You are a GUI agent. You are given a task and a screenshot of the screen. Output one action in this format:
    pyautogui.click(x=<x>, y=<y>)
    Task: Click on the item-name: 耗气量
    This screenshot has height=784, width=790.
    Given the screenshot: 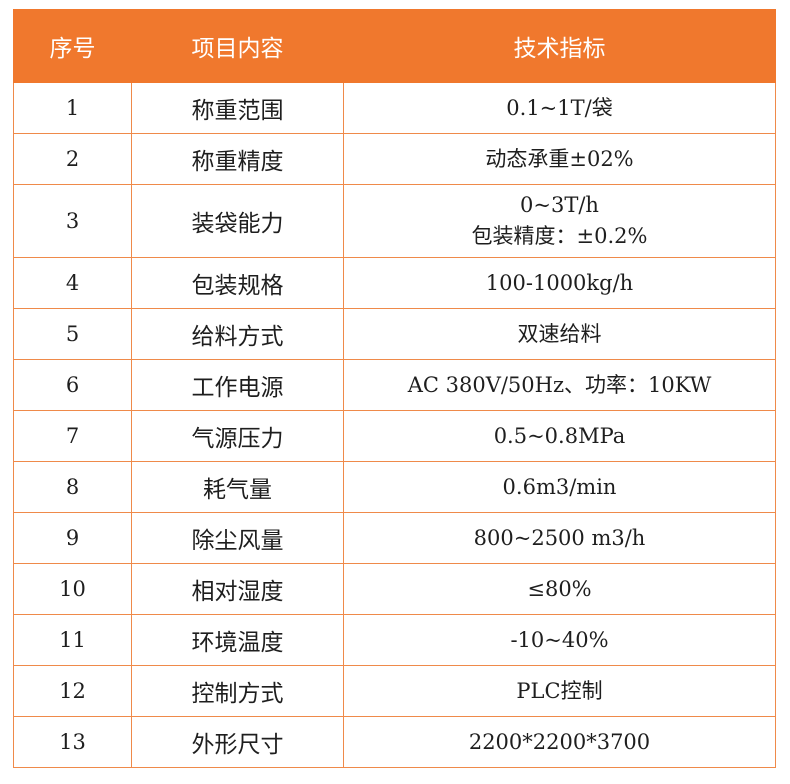 What is the action you would take?
    pyautogui.click(x=237, y=487)
    